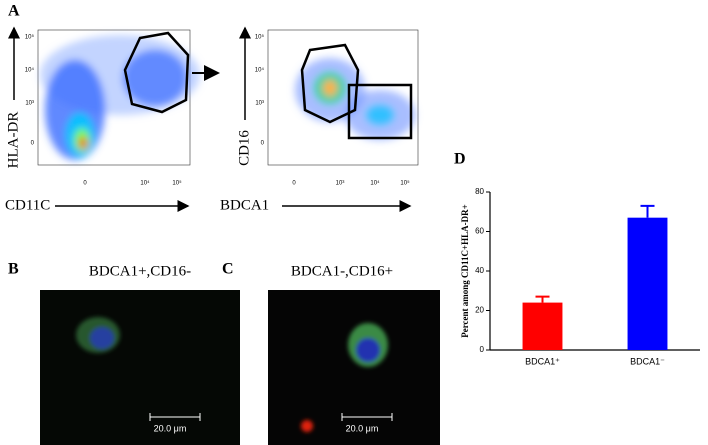 The width and height of the screenshot is (708, 445). Describe the element at coordinates (479, 310) in the screenshot. I see `y-tick-label: 20` at that location.